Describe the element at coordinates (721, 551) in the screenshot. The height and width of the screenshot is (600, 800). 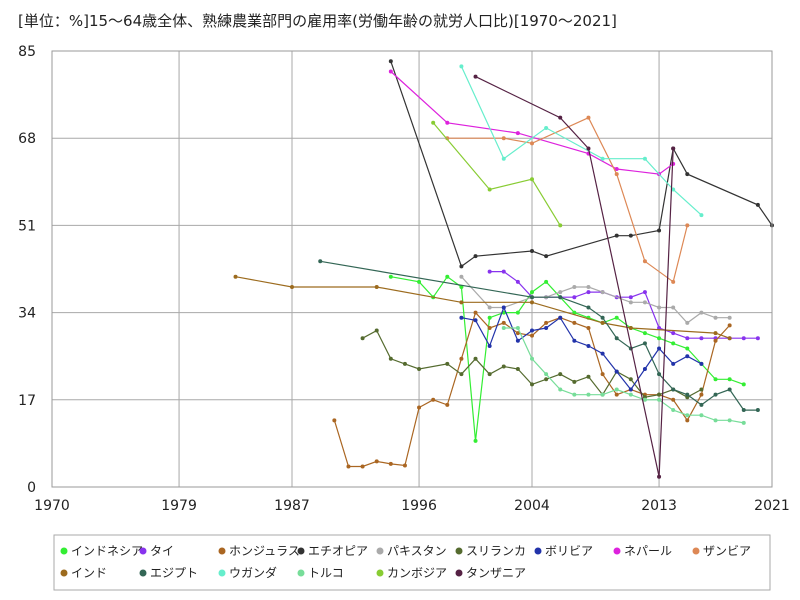
I see `legend-item: ザンビア` at that location.